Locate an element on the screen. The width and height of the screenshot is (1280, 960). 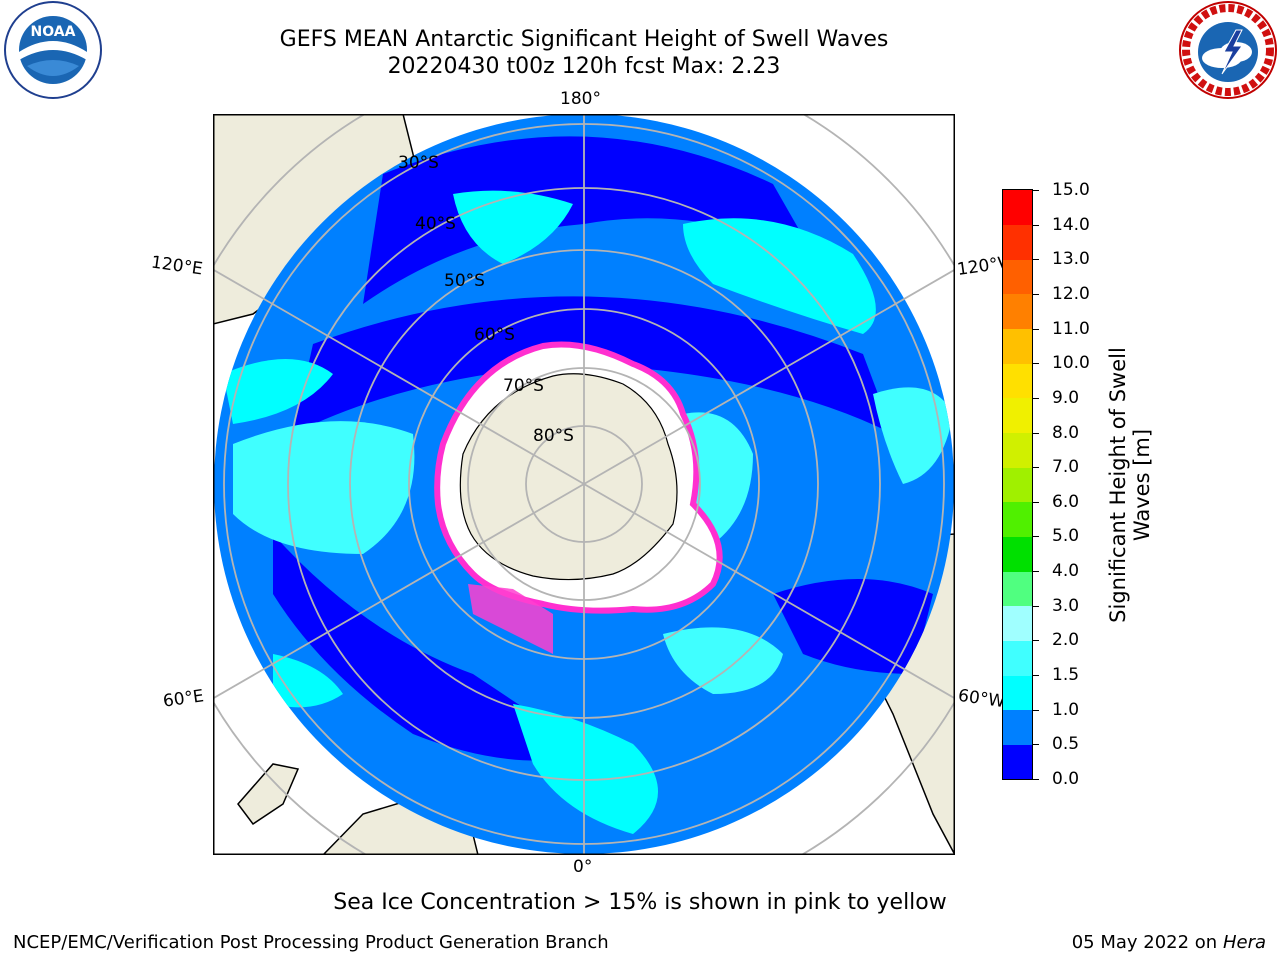
lat-label-30s: 30°S is located at coordinates (418, 163).